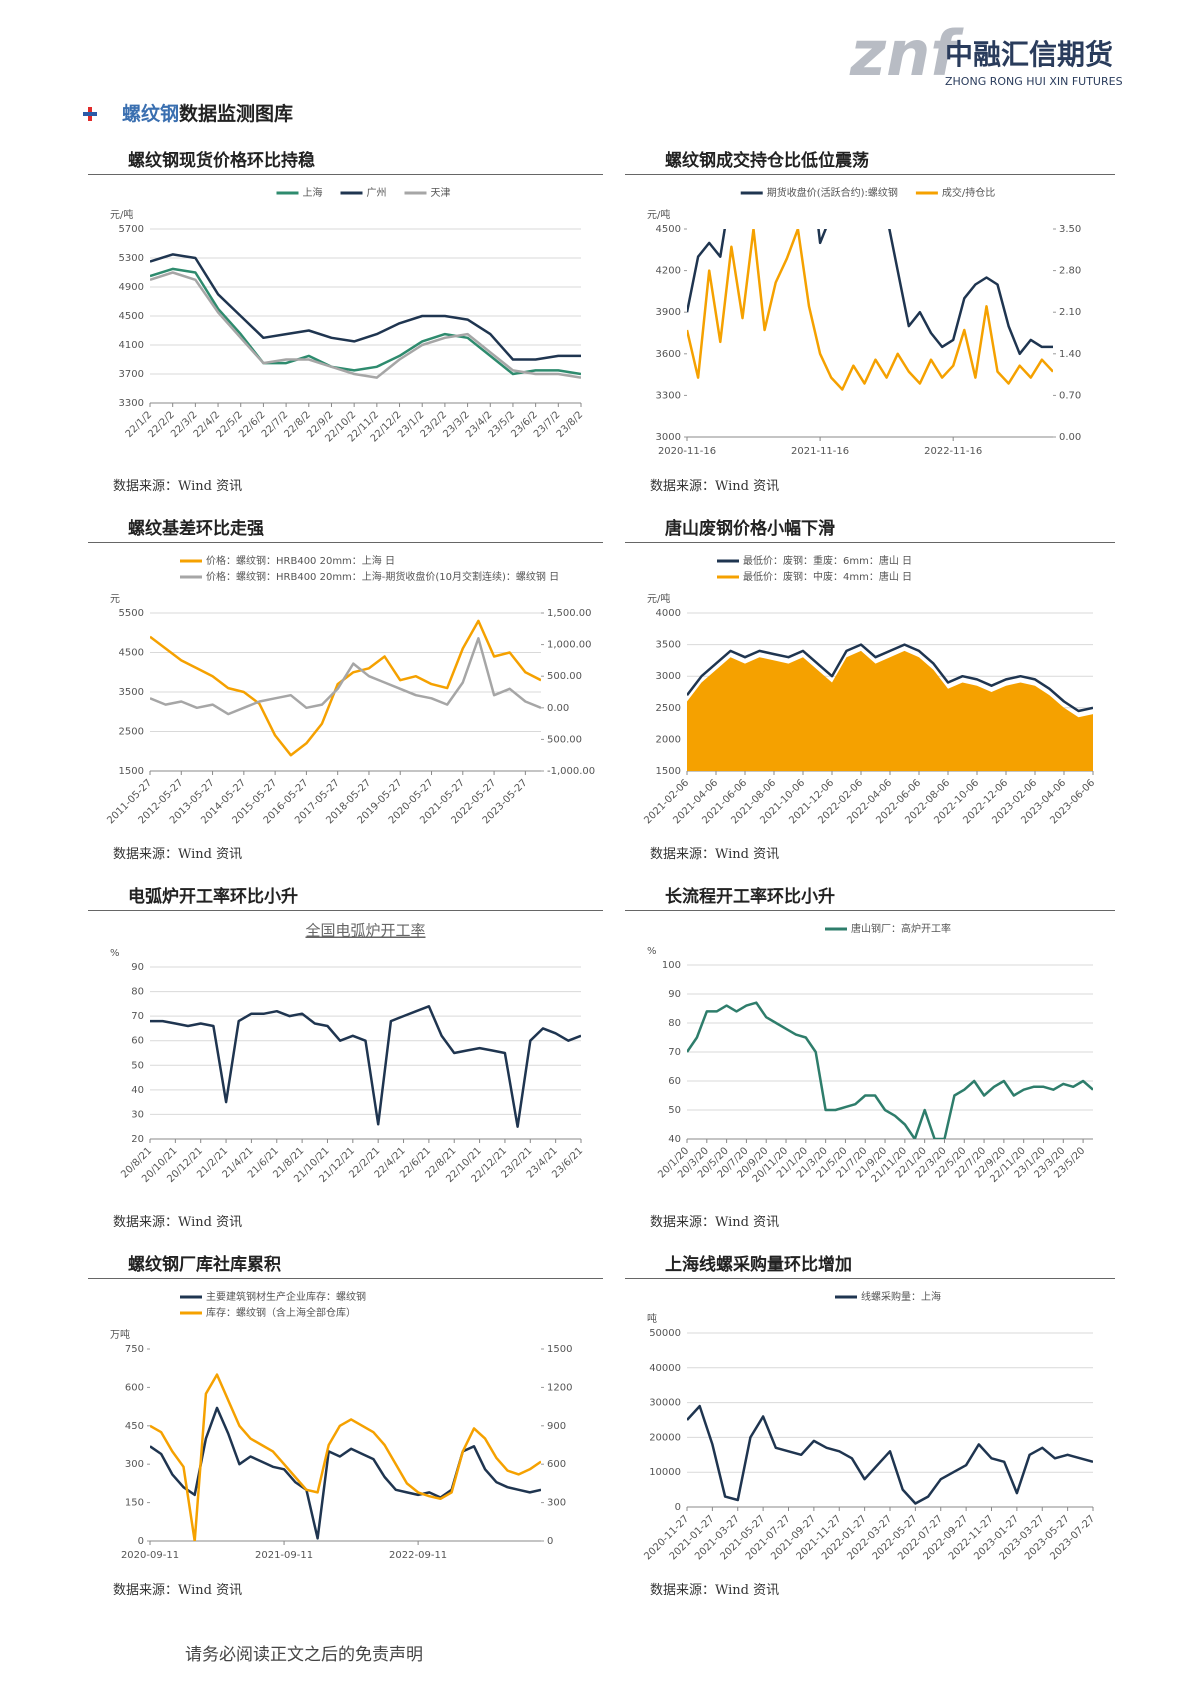 The width and height of the screenshot is (1190, 1683). Describe the element at coordinates (134, 1464) in the screenshot. I see `y-tick-label: 300` at that location.